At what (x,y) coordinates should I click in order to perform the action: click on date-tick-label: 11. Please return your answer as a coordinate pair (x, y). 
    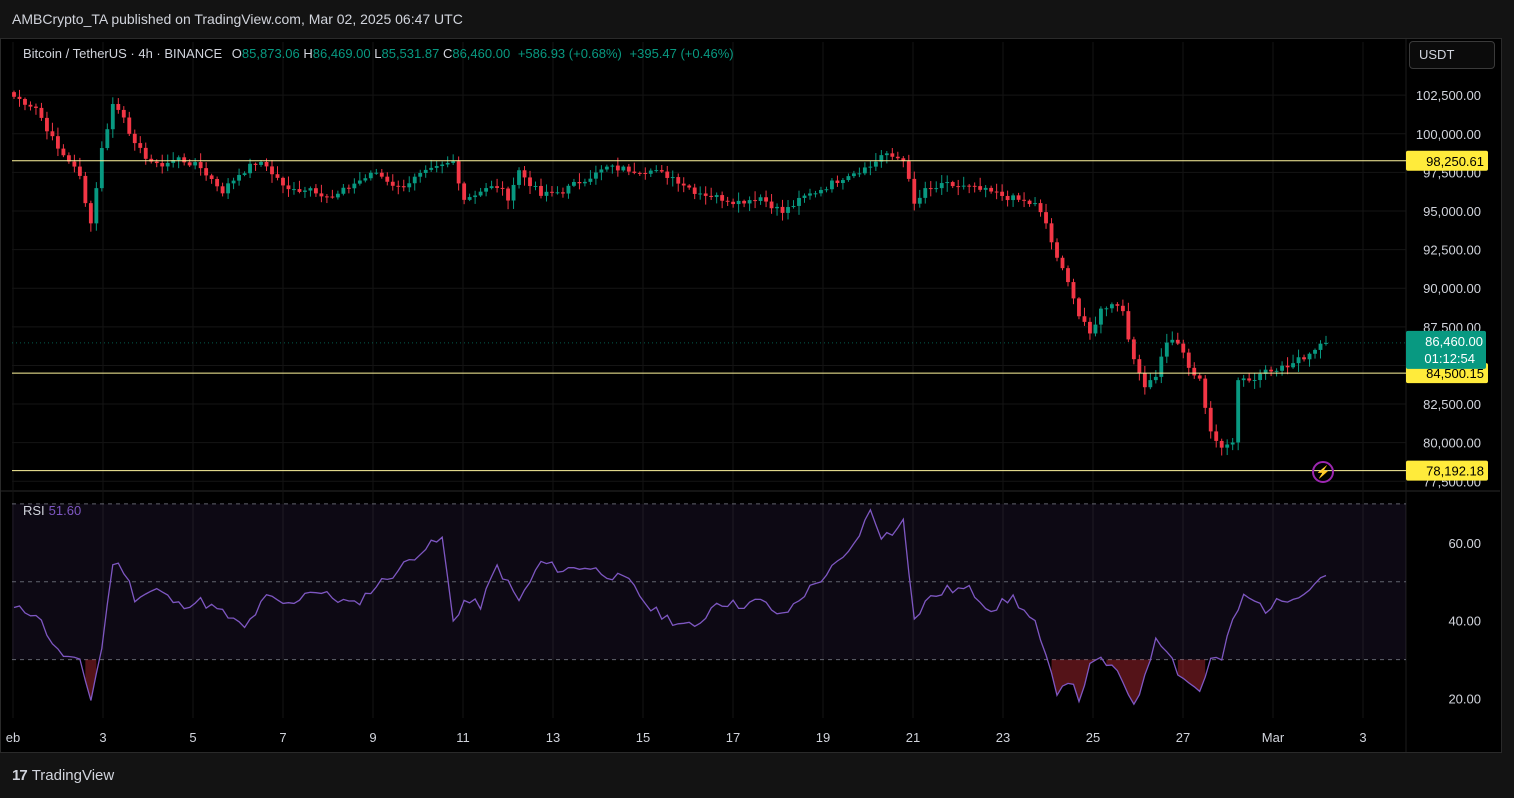
    Looking at the image, I should click on (463, 737).